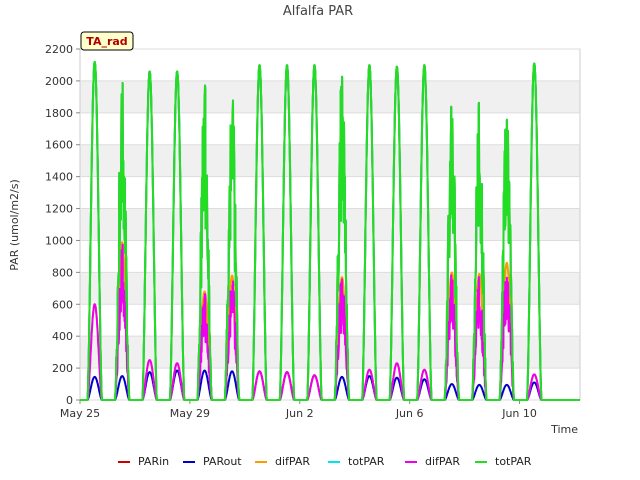  Describe the element at coordinates (59, 145) in the screenshot. I see `y-tick-label: 1600` at that location.